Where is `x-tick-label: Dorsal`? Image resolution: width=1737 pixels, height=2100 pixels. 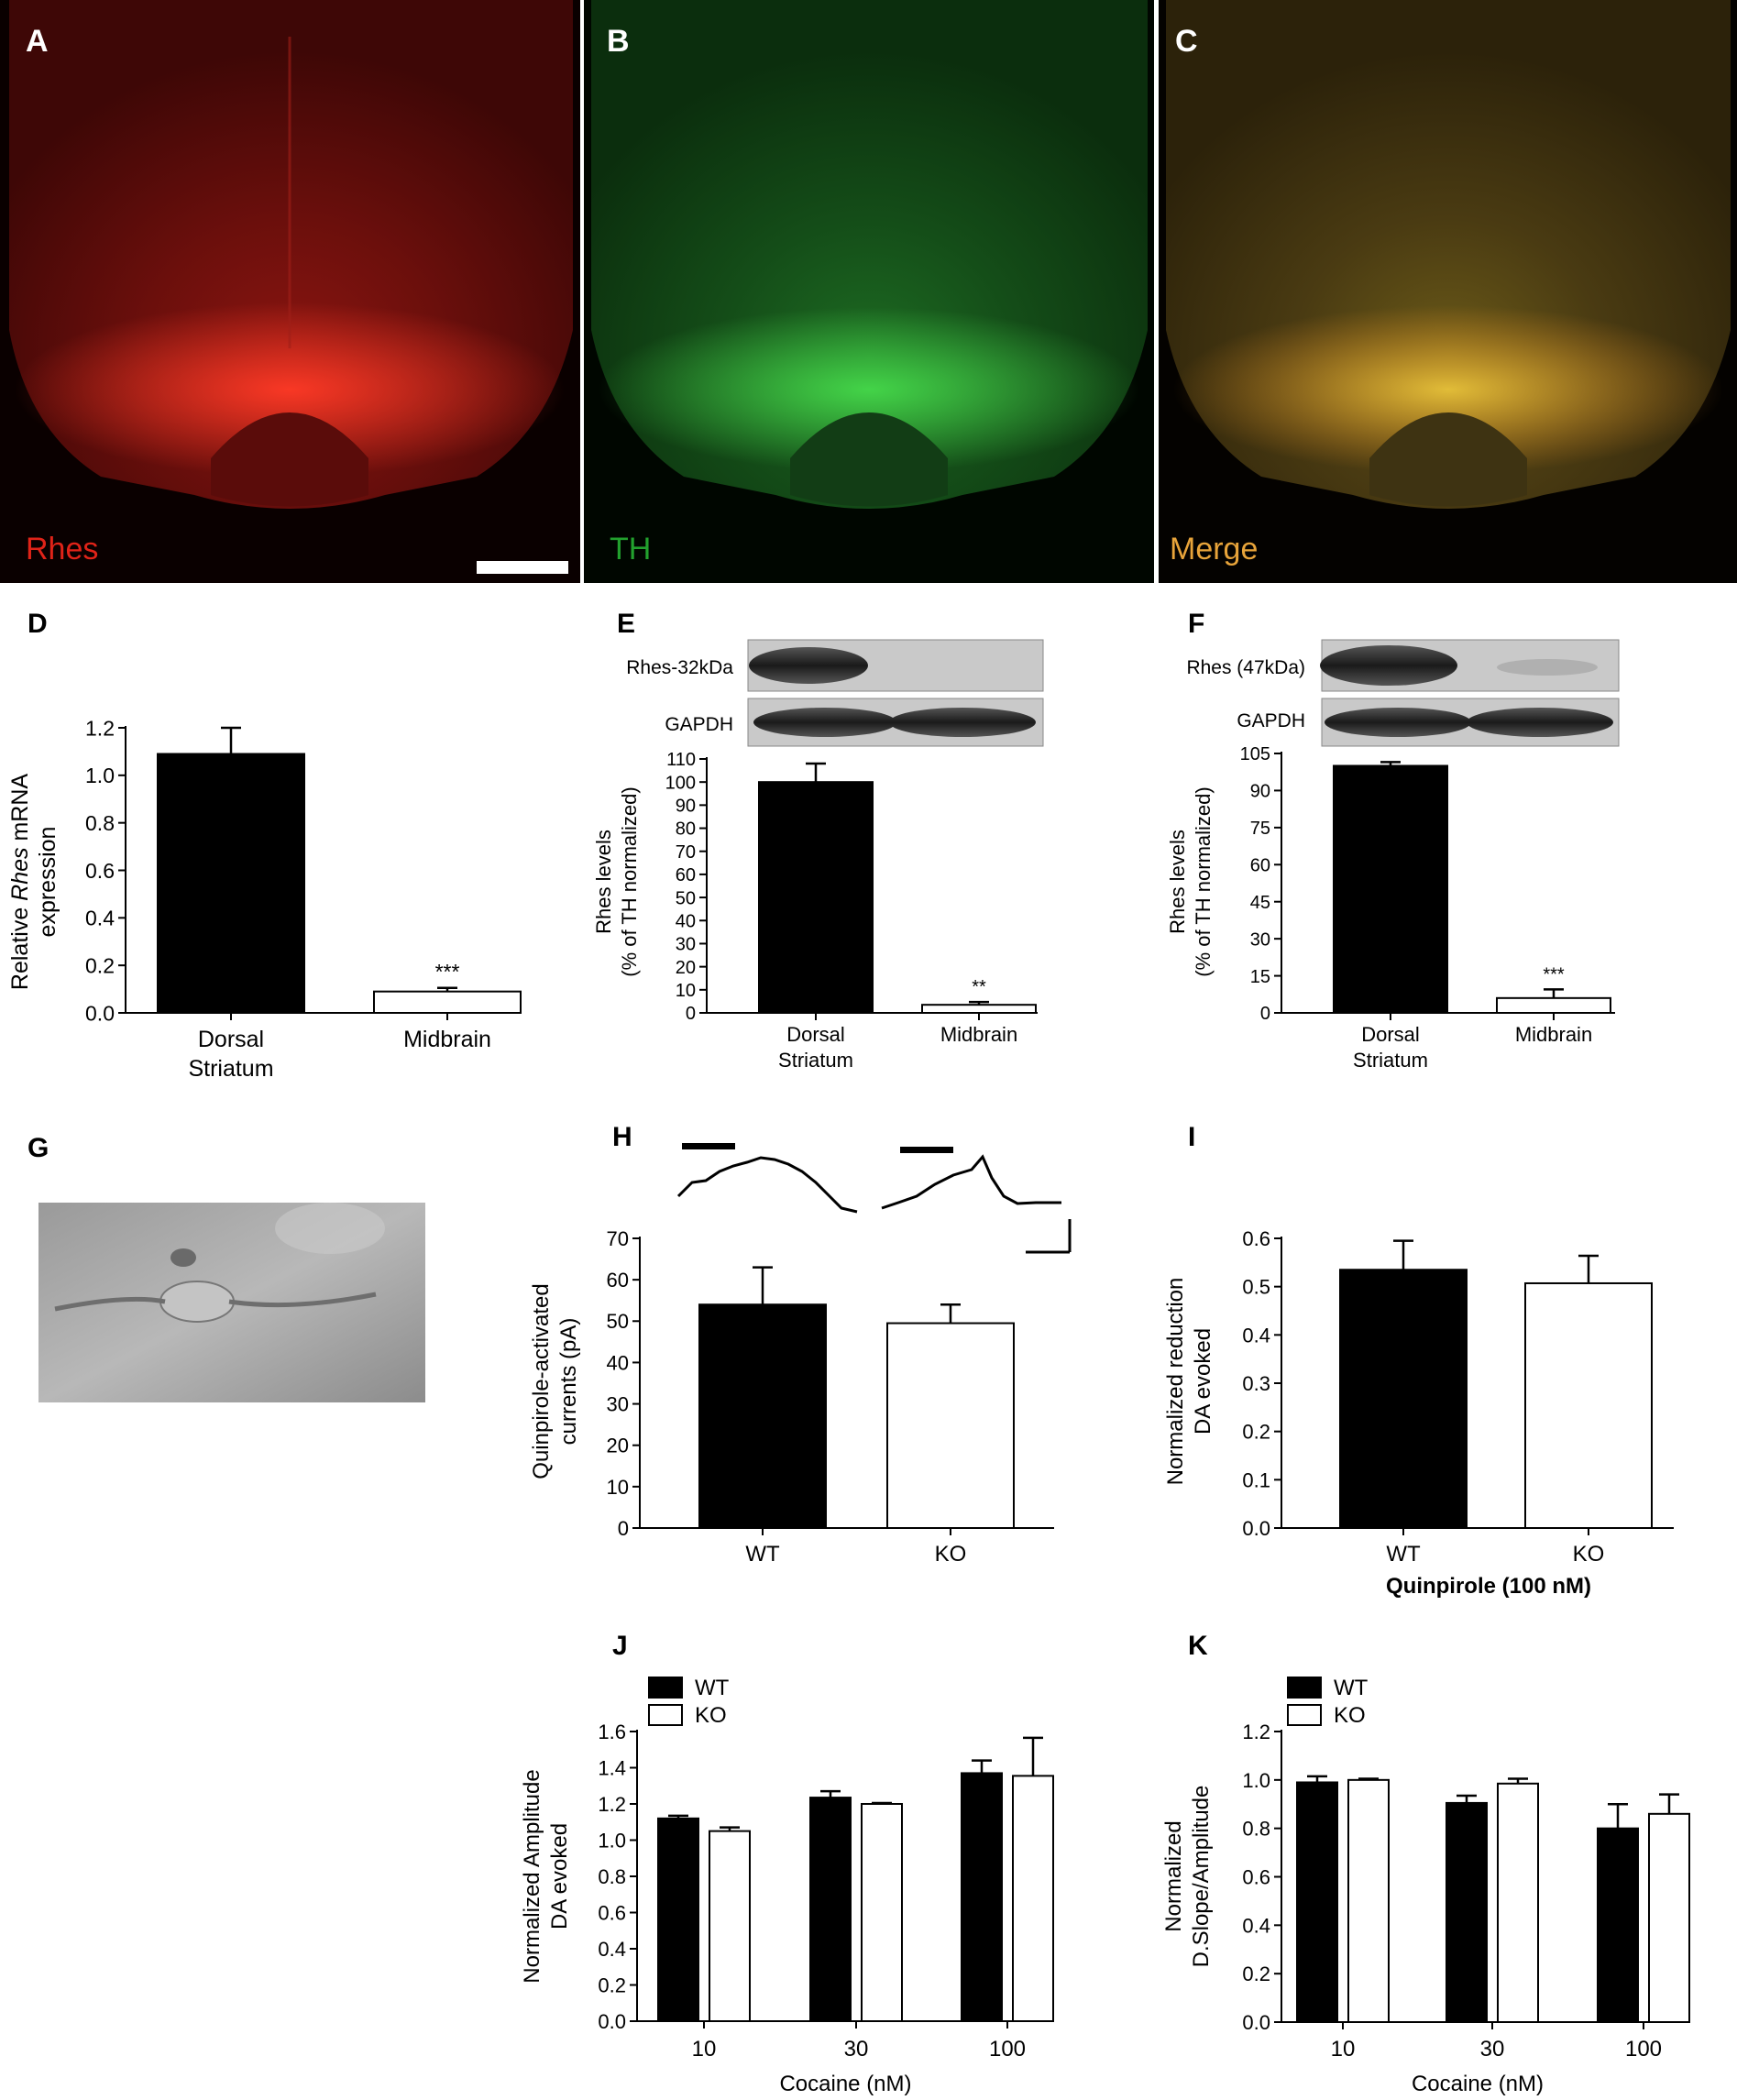
x-tick-label: Dorsal is located at coordinates (815, 1034).